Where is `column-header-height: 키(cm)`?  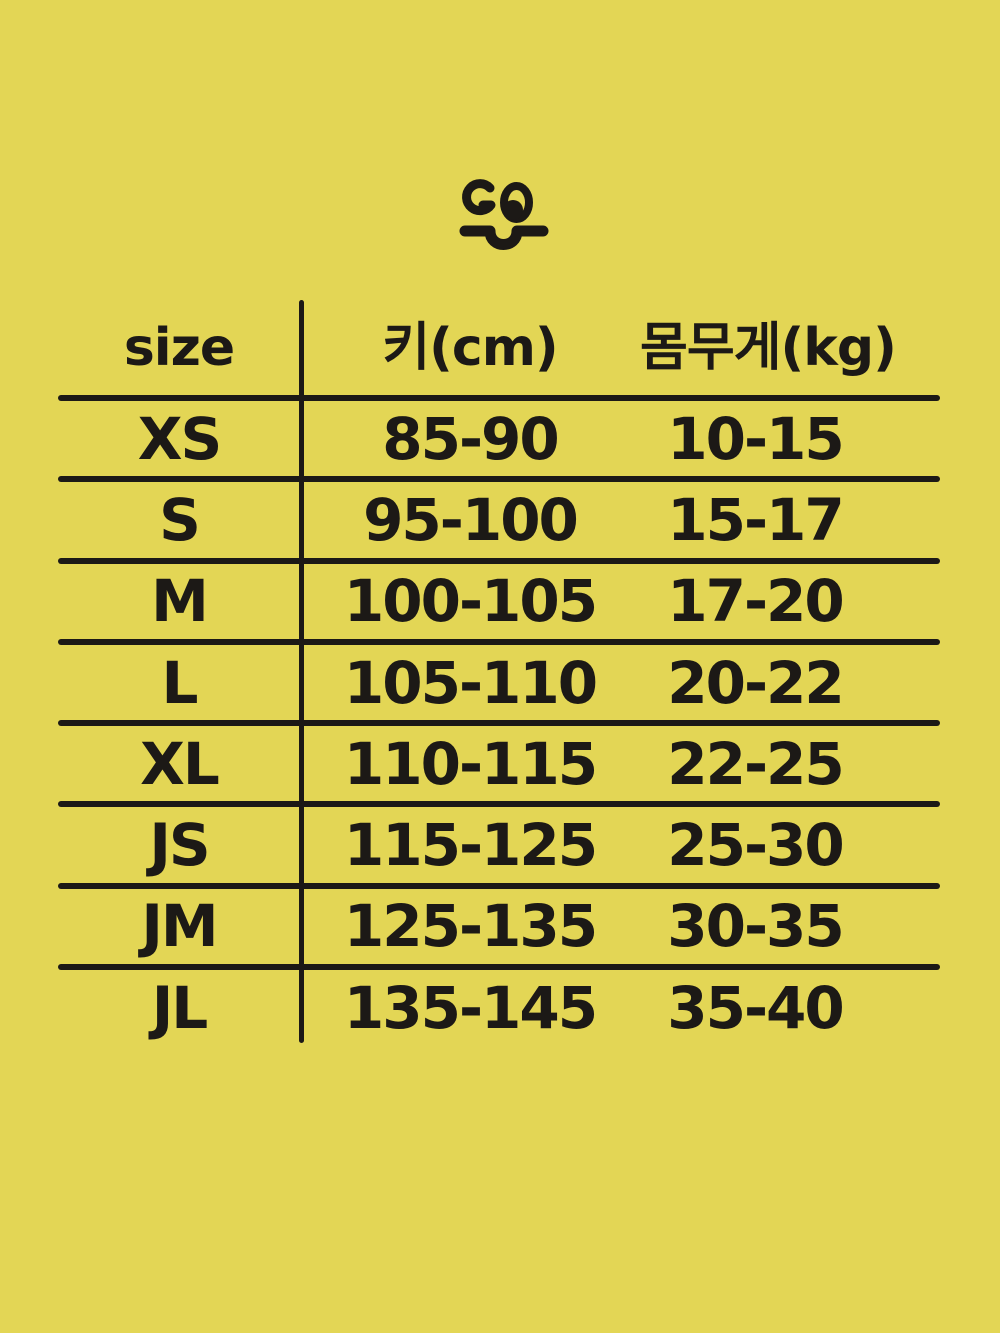 column-header-height: 키(cm) is located at coordinates (470, 347).